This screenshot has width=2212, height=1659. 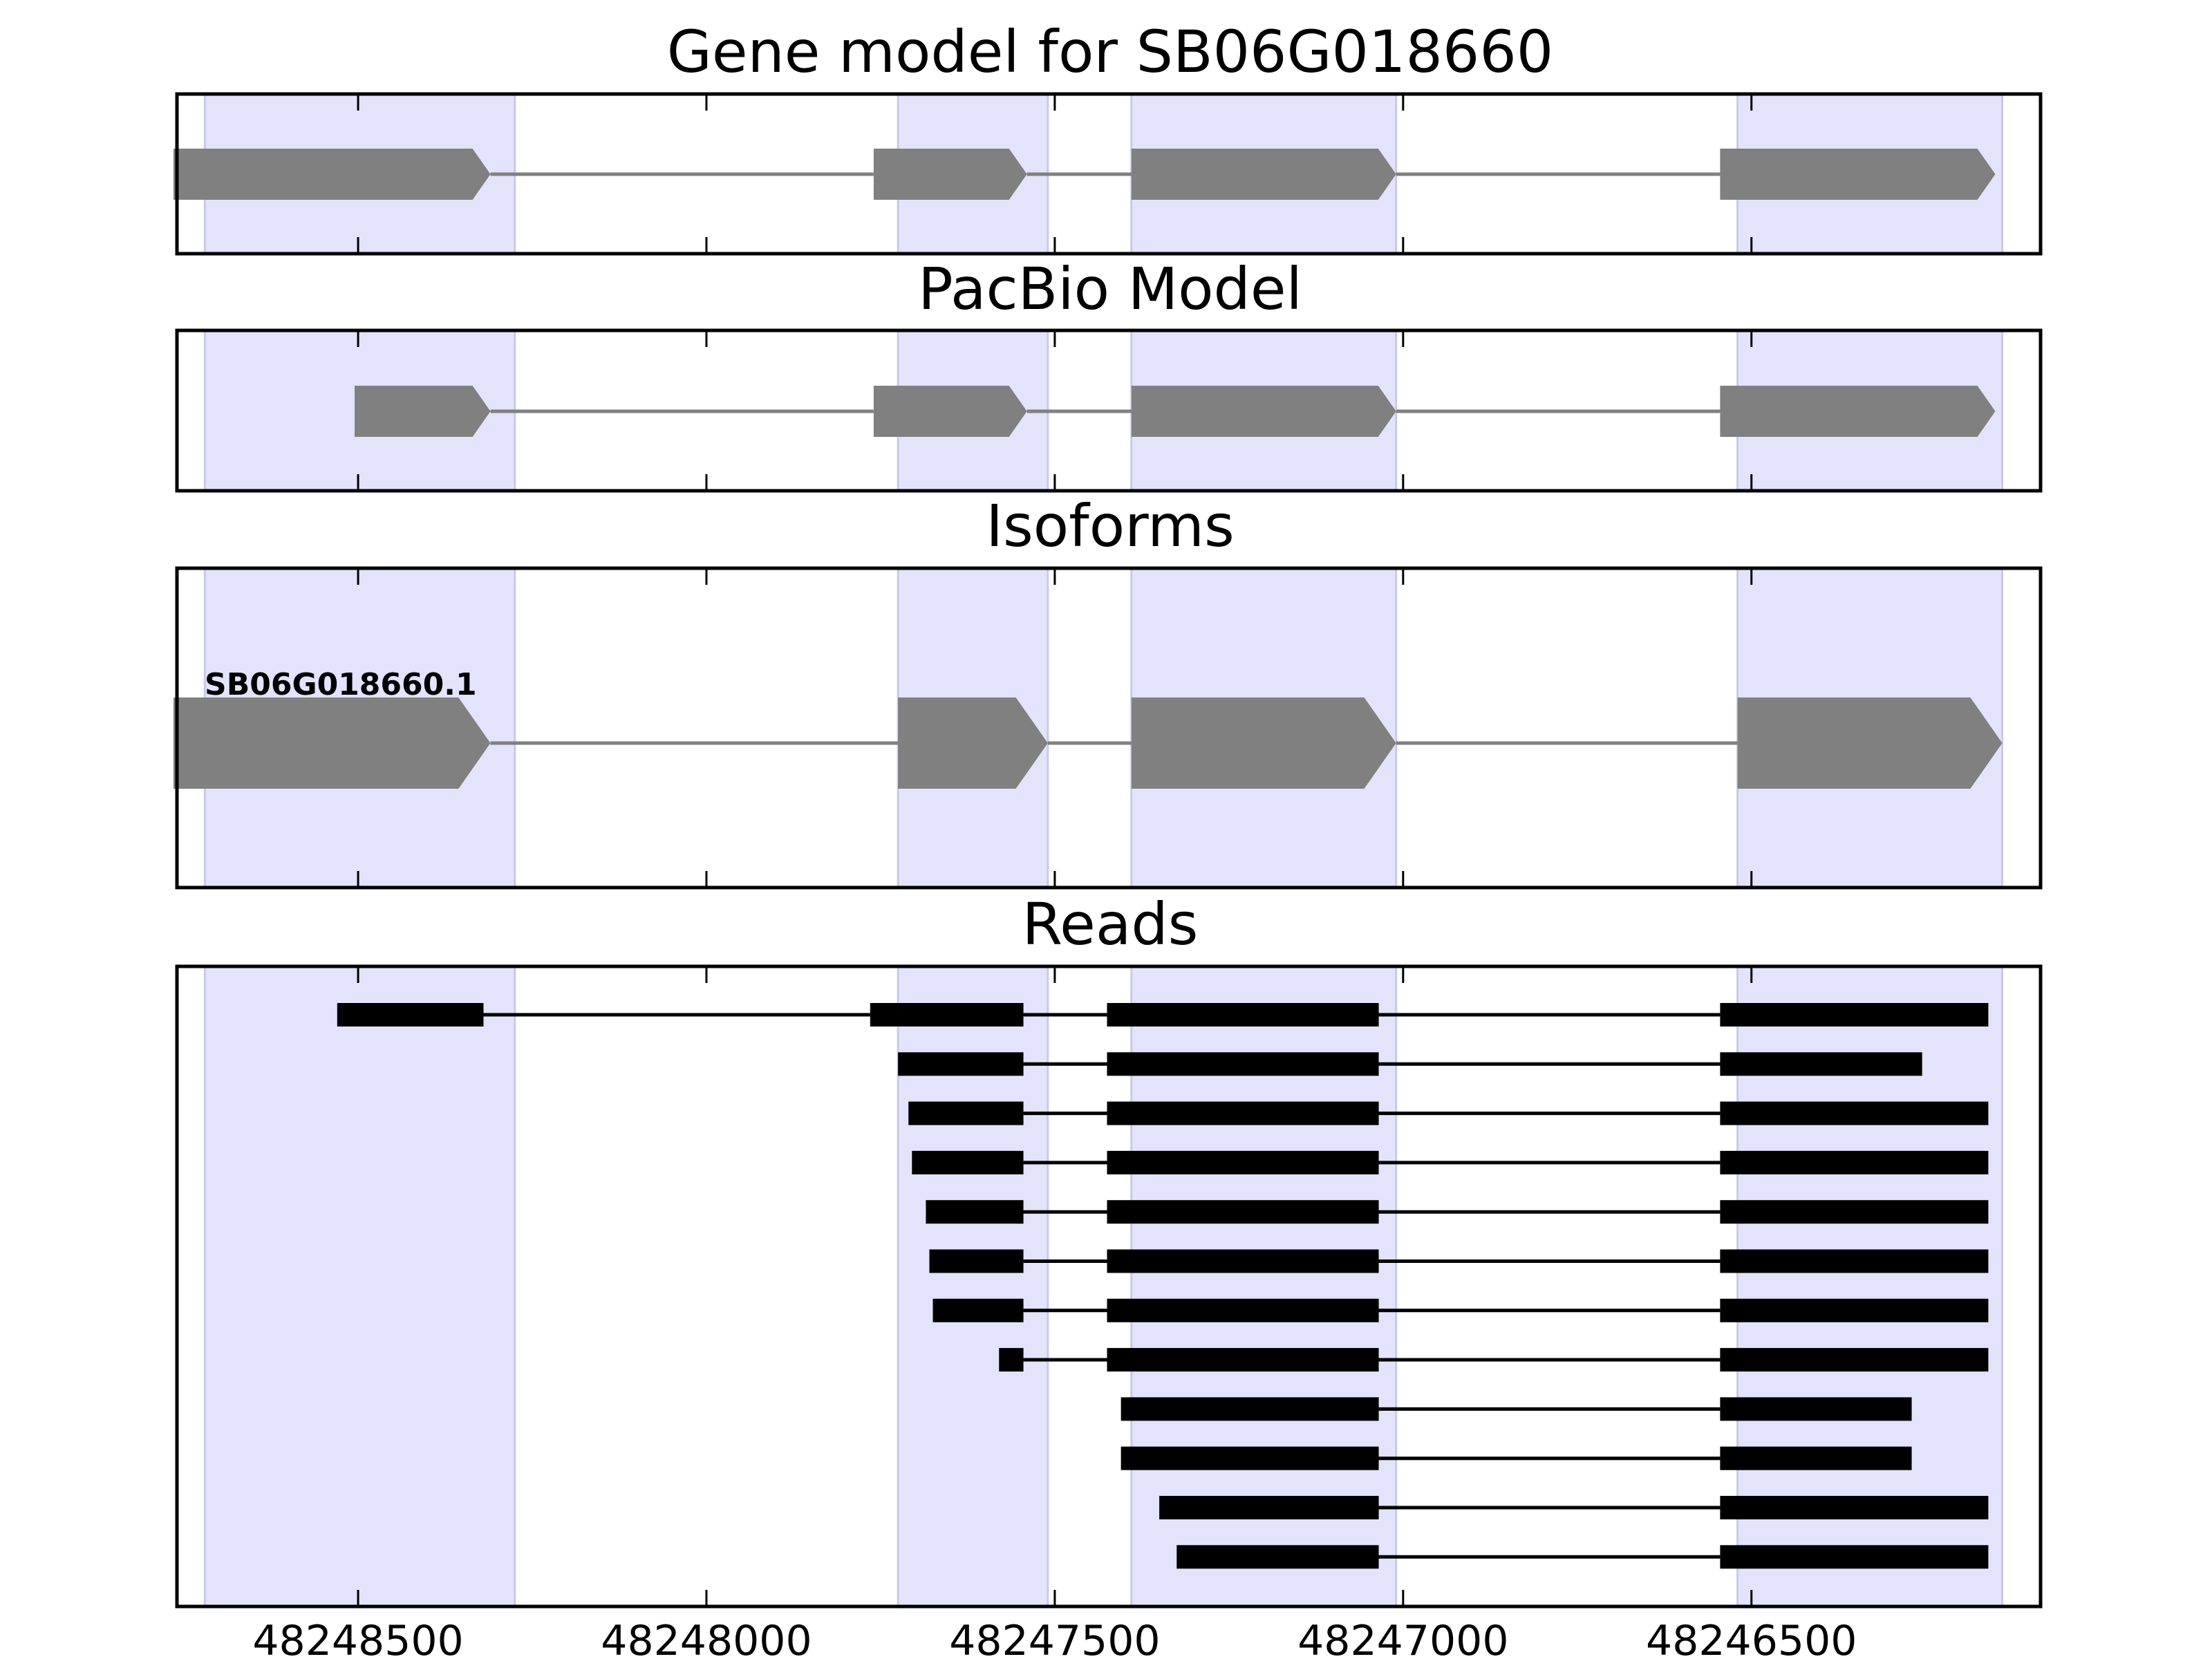 I want to click on x-tick-label: 48246500, so click(x=1751, y=1638).